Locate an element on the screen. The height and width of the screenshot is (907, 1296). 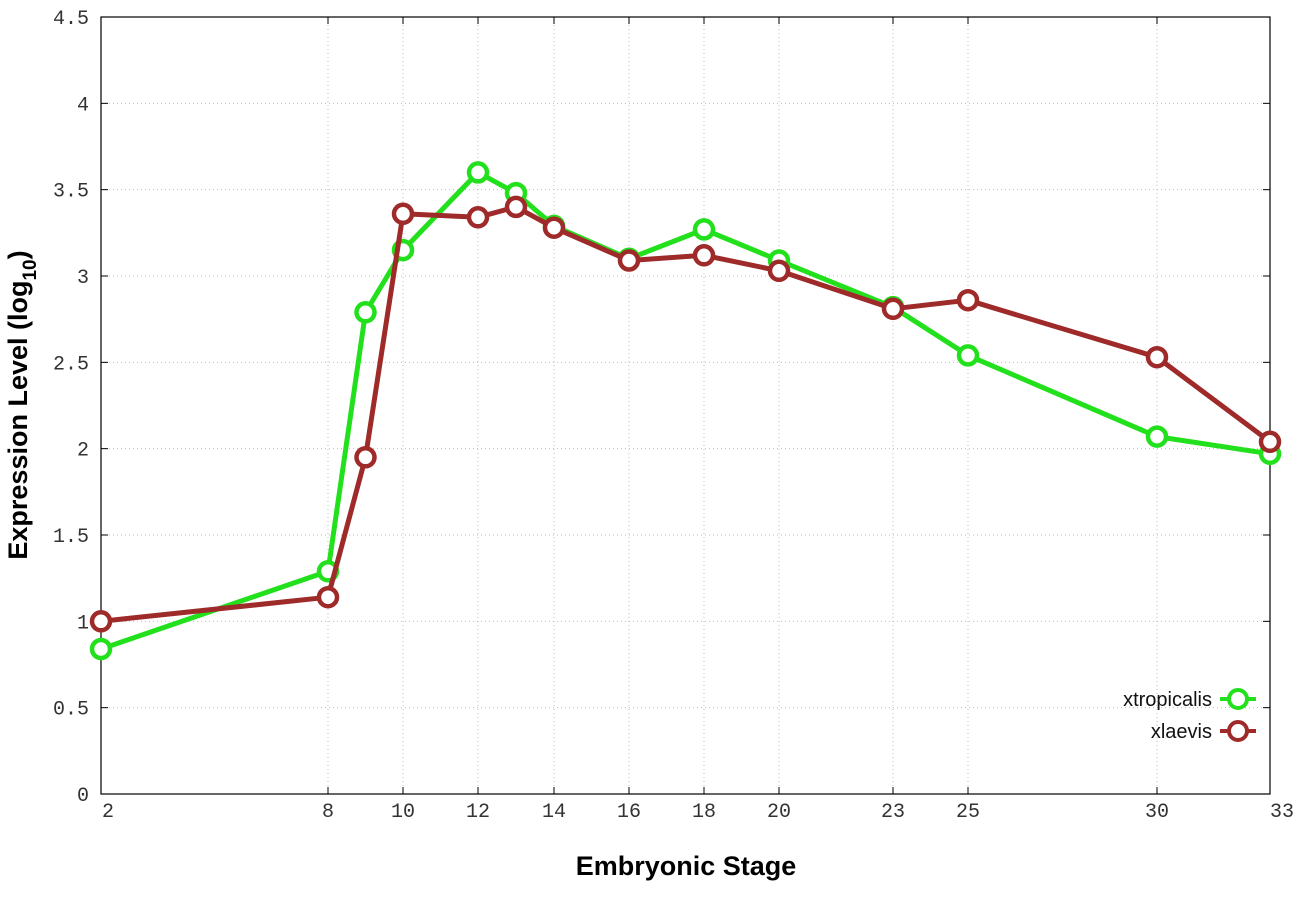
x-tick-label: 14 is located at coordinates (554, 812).